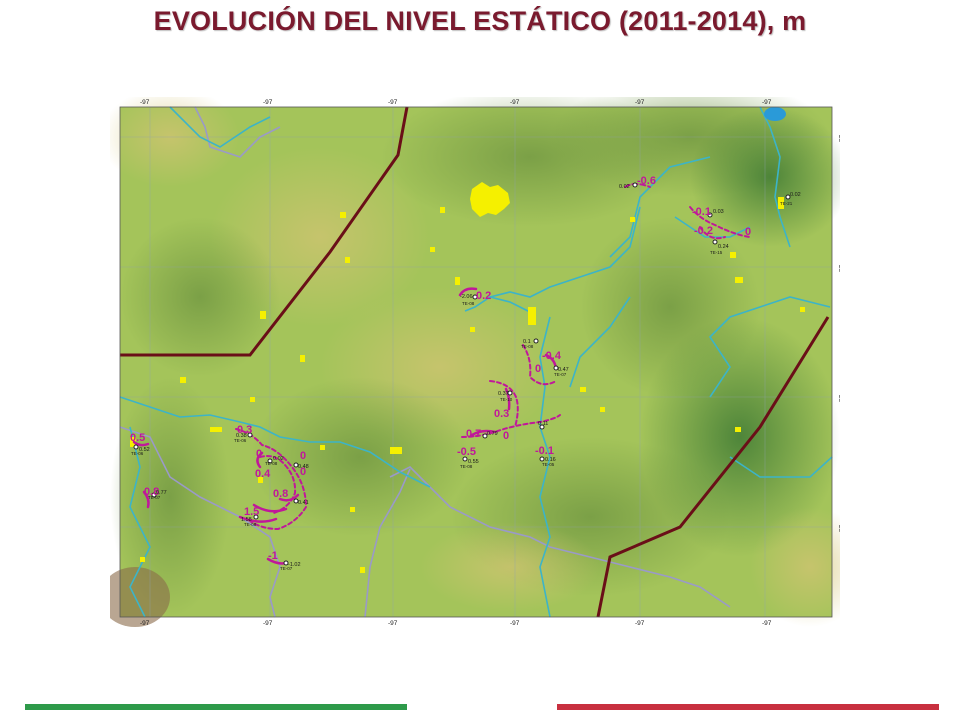  What do you see at coordinates (273, 556) in the screenshot?
I see `contour-label: -1` at bounding box center [273, 556].